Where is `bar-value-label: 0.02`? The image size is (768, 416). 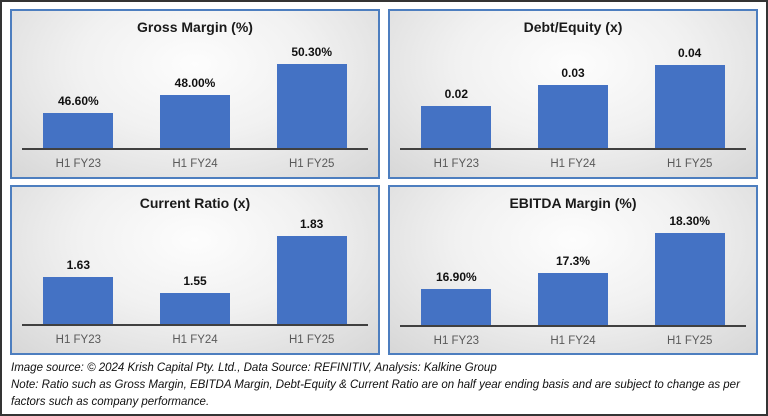
bar-value-label: 0.02 is located at coordinates (456, 94).